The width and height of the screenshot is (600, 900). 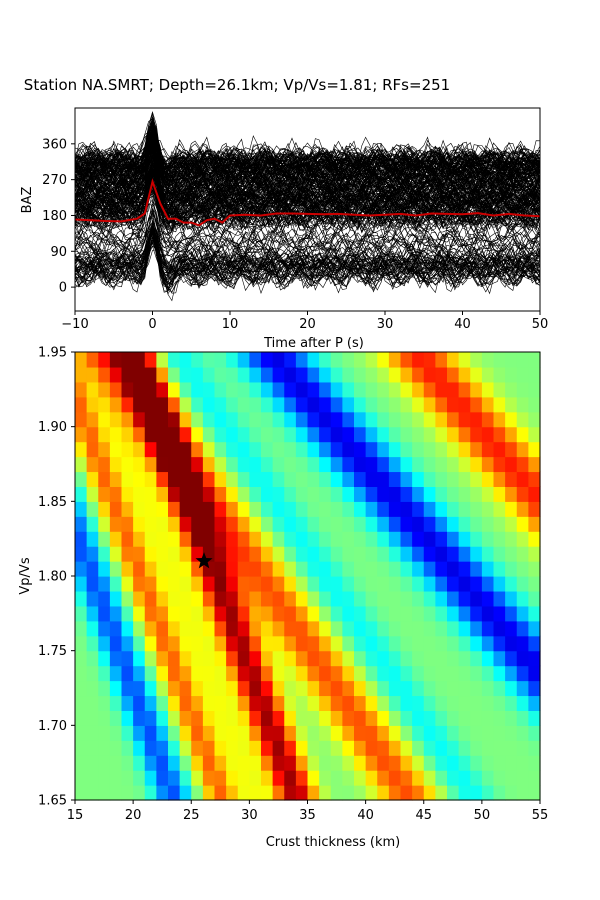 I want to click on rf-x-tick-label: 0, so click(x=152, y=324).